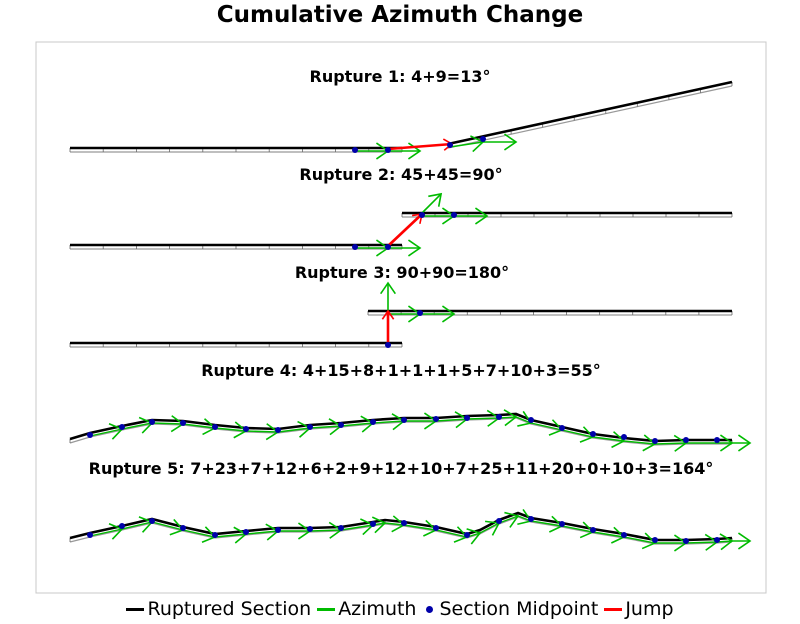 Image resolution: width=800 pixels, height=624 pixels. I want to click on rupture-1-trace-shadow, so click(590, 117).